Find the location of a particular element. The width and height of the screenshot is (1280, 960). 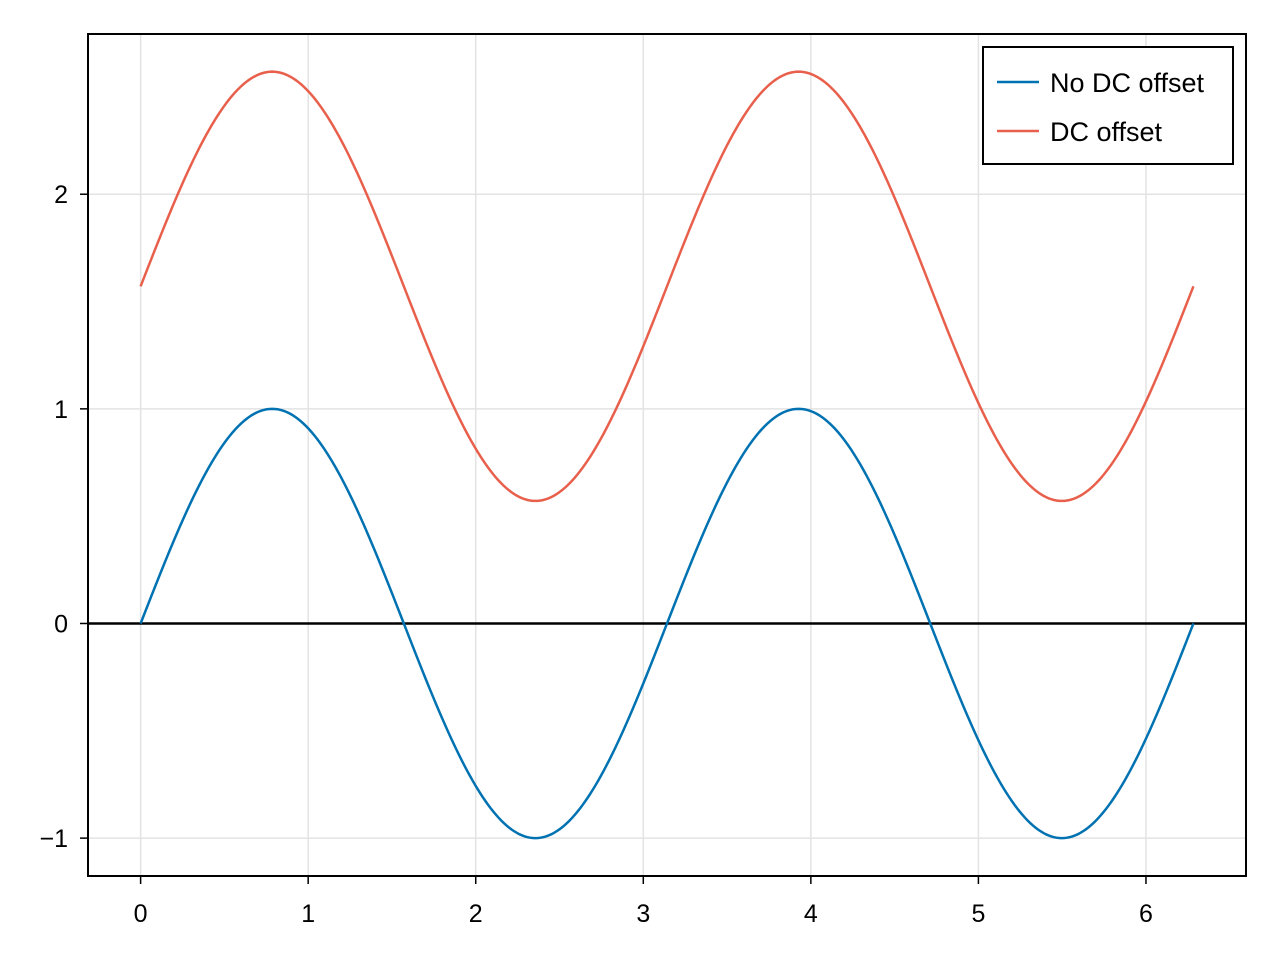

legend-box is located at coordinates (1108, 105).